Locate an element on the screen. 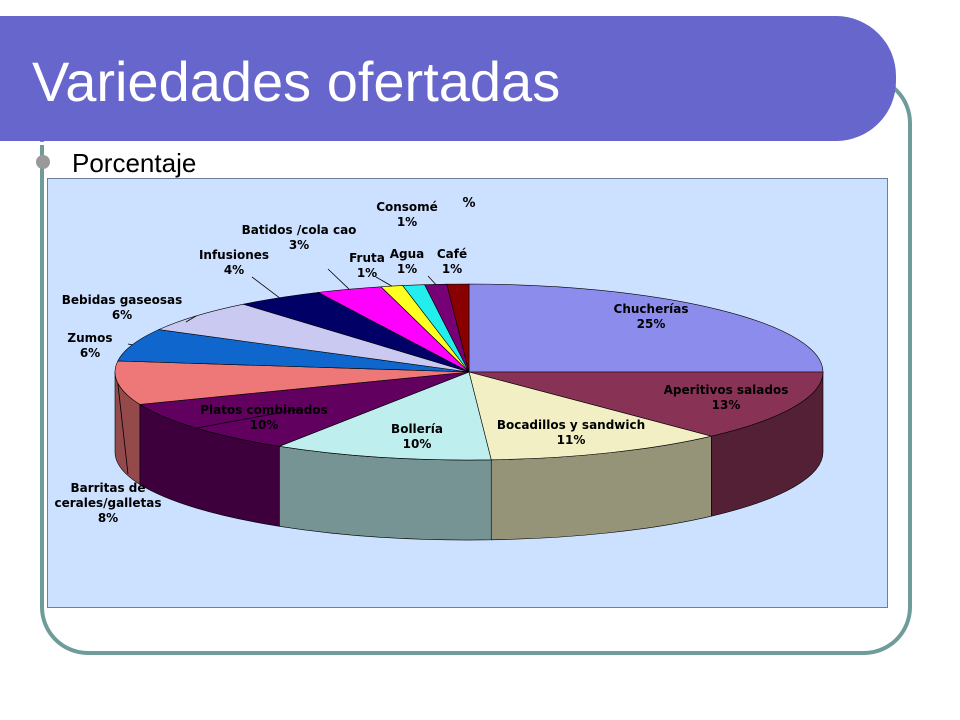 The width and height of the screenshot is (960, 720). slice-bolleria is located at coordinates (385, 416).